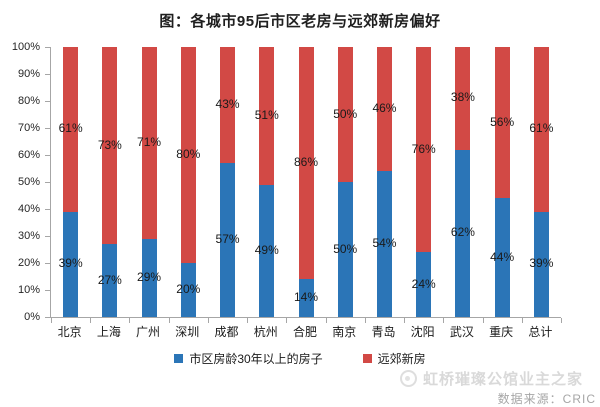 Image resolution: width=600 pixels, height=407 pixels. Describe the element at coordinates (540, 332) in the screenshot. I see `x-axis-category-label: 总计` at that location.